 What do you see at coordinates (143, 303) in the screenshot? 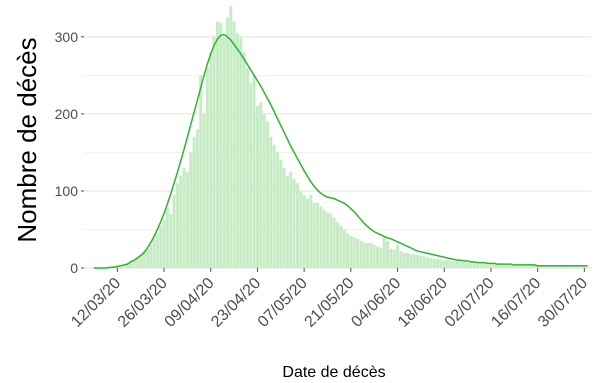
I see `x-tick-label: 26/03/20` at bounding box center [143, 303].